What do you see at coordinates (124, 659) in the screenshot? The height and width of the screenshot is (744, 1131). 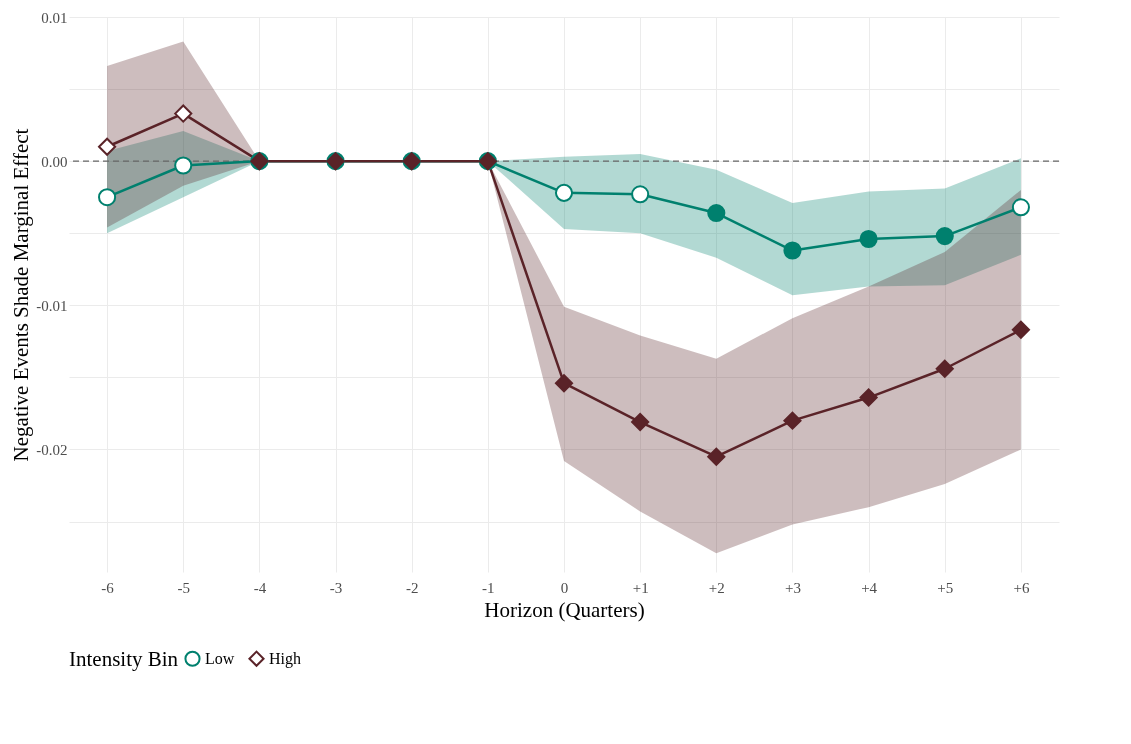 I see `legend-title: Intensity Bin` at bounding box center [124, 659].